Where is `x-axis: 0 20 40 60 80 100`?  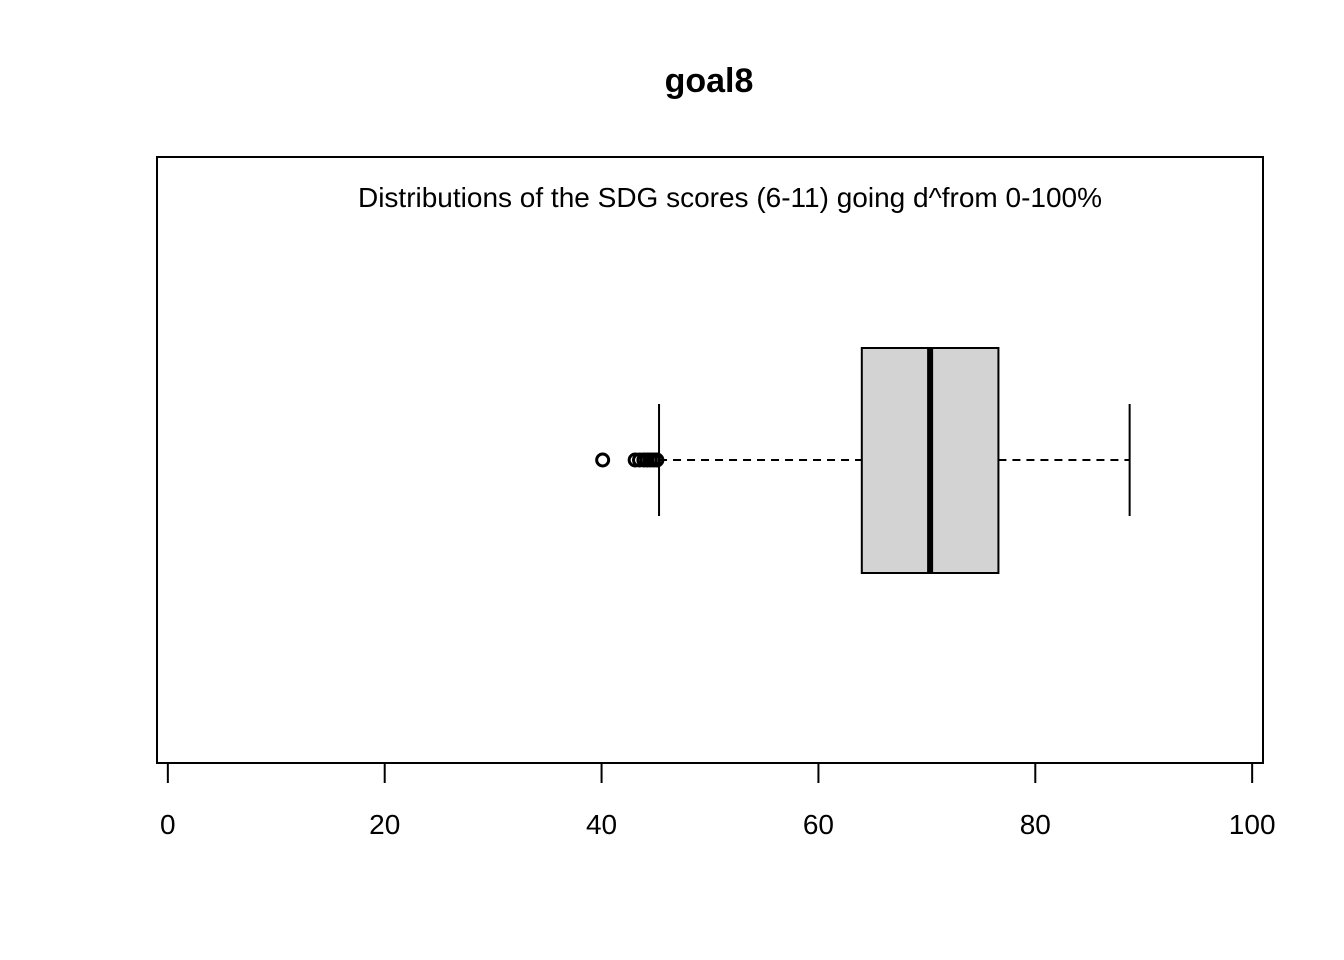 x-axis: 0 20 40 60 80 100 is located at coordinates (718, 801).